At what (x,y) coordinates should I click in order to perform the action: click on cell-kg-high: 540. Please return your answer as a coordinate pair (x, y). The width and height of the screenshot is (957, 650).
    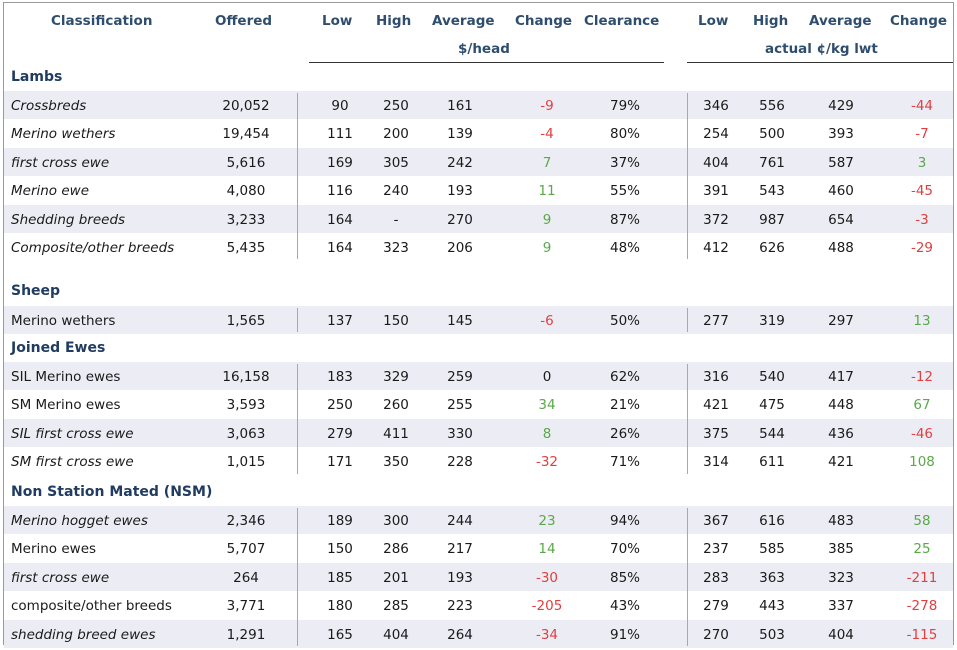
    Looking at the image, I should click on (772, 377).